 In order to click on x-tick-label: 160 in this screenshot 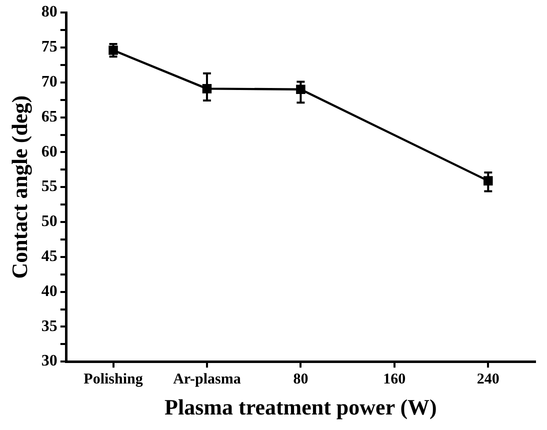, I will do `click(394, 379)`.